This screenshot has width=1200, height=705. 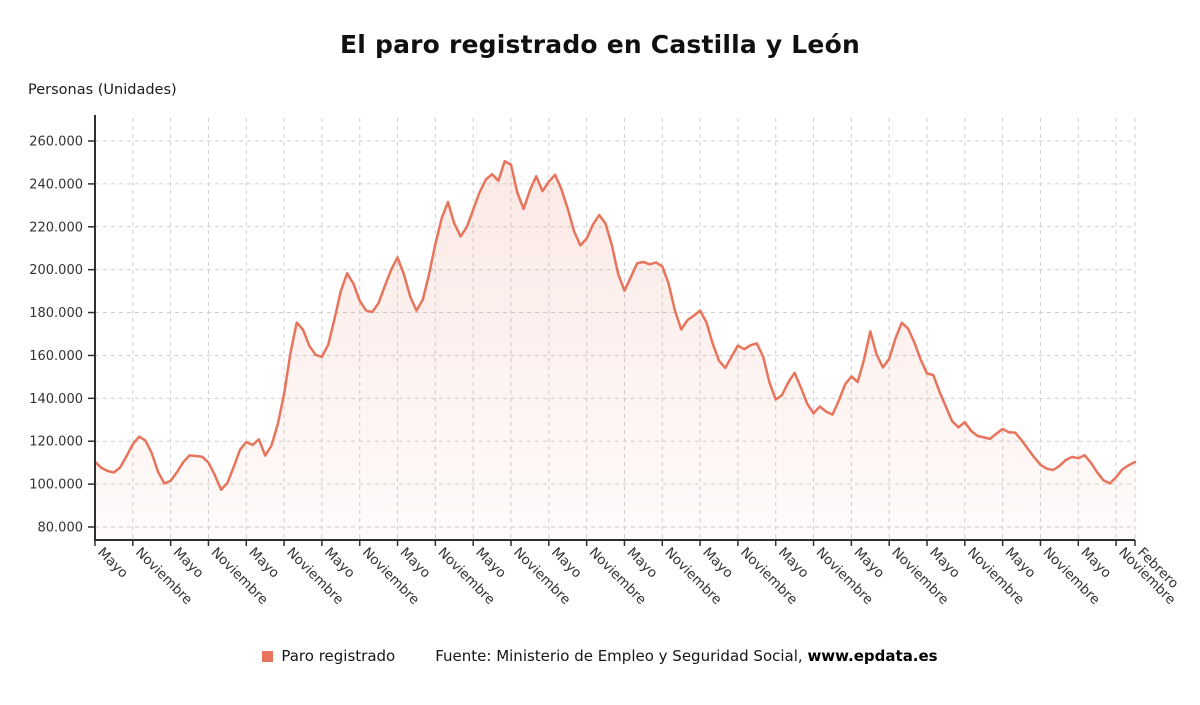 What do you see at coordinates (338, 656) in the screenshot?
I see `legend-series-label: Paro registrado` at bounding box center [338, 656].